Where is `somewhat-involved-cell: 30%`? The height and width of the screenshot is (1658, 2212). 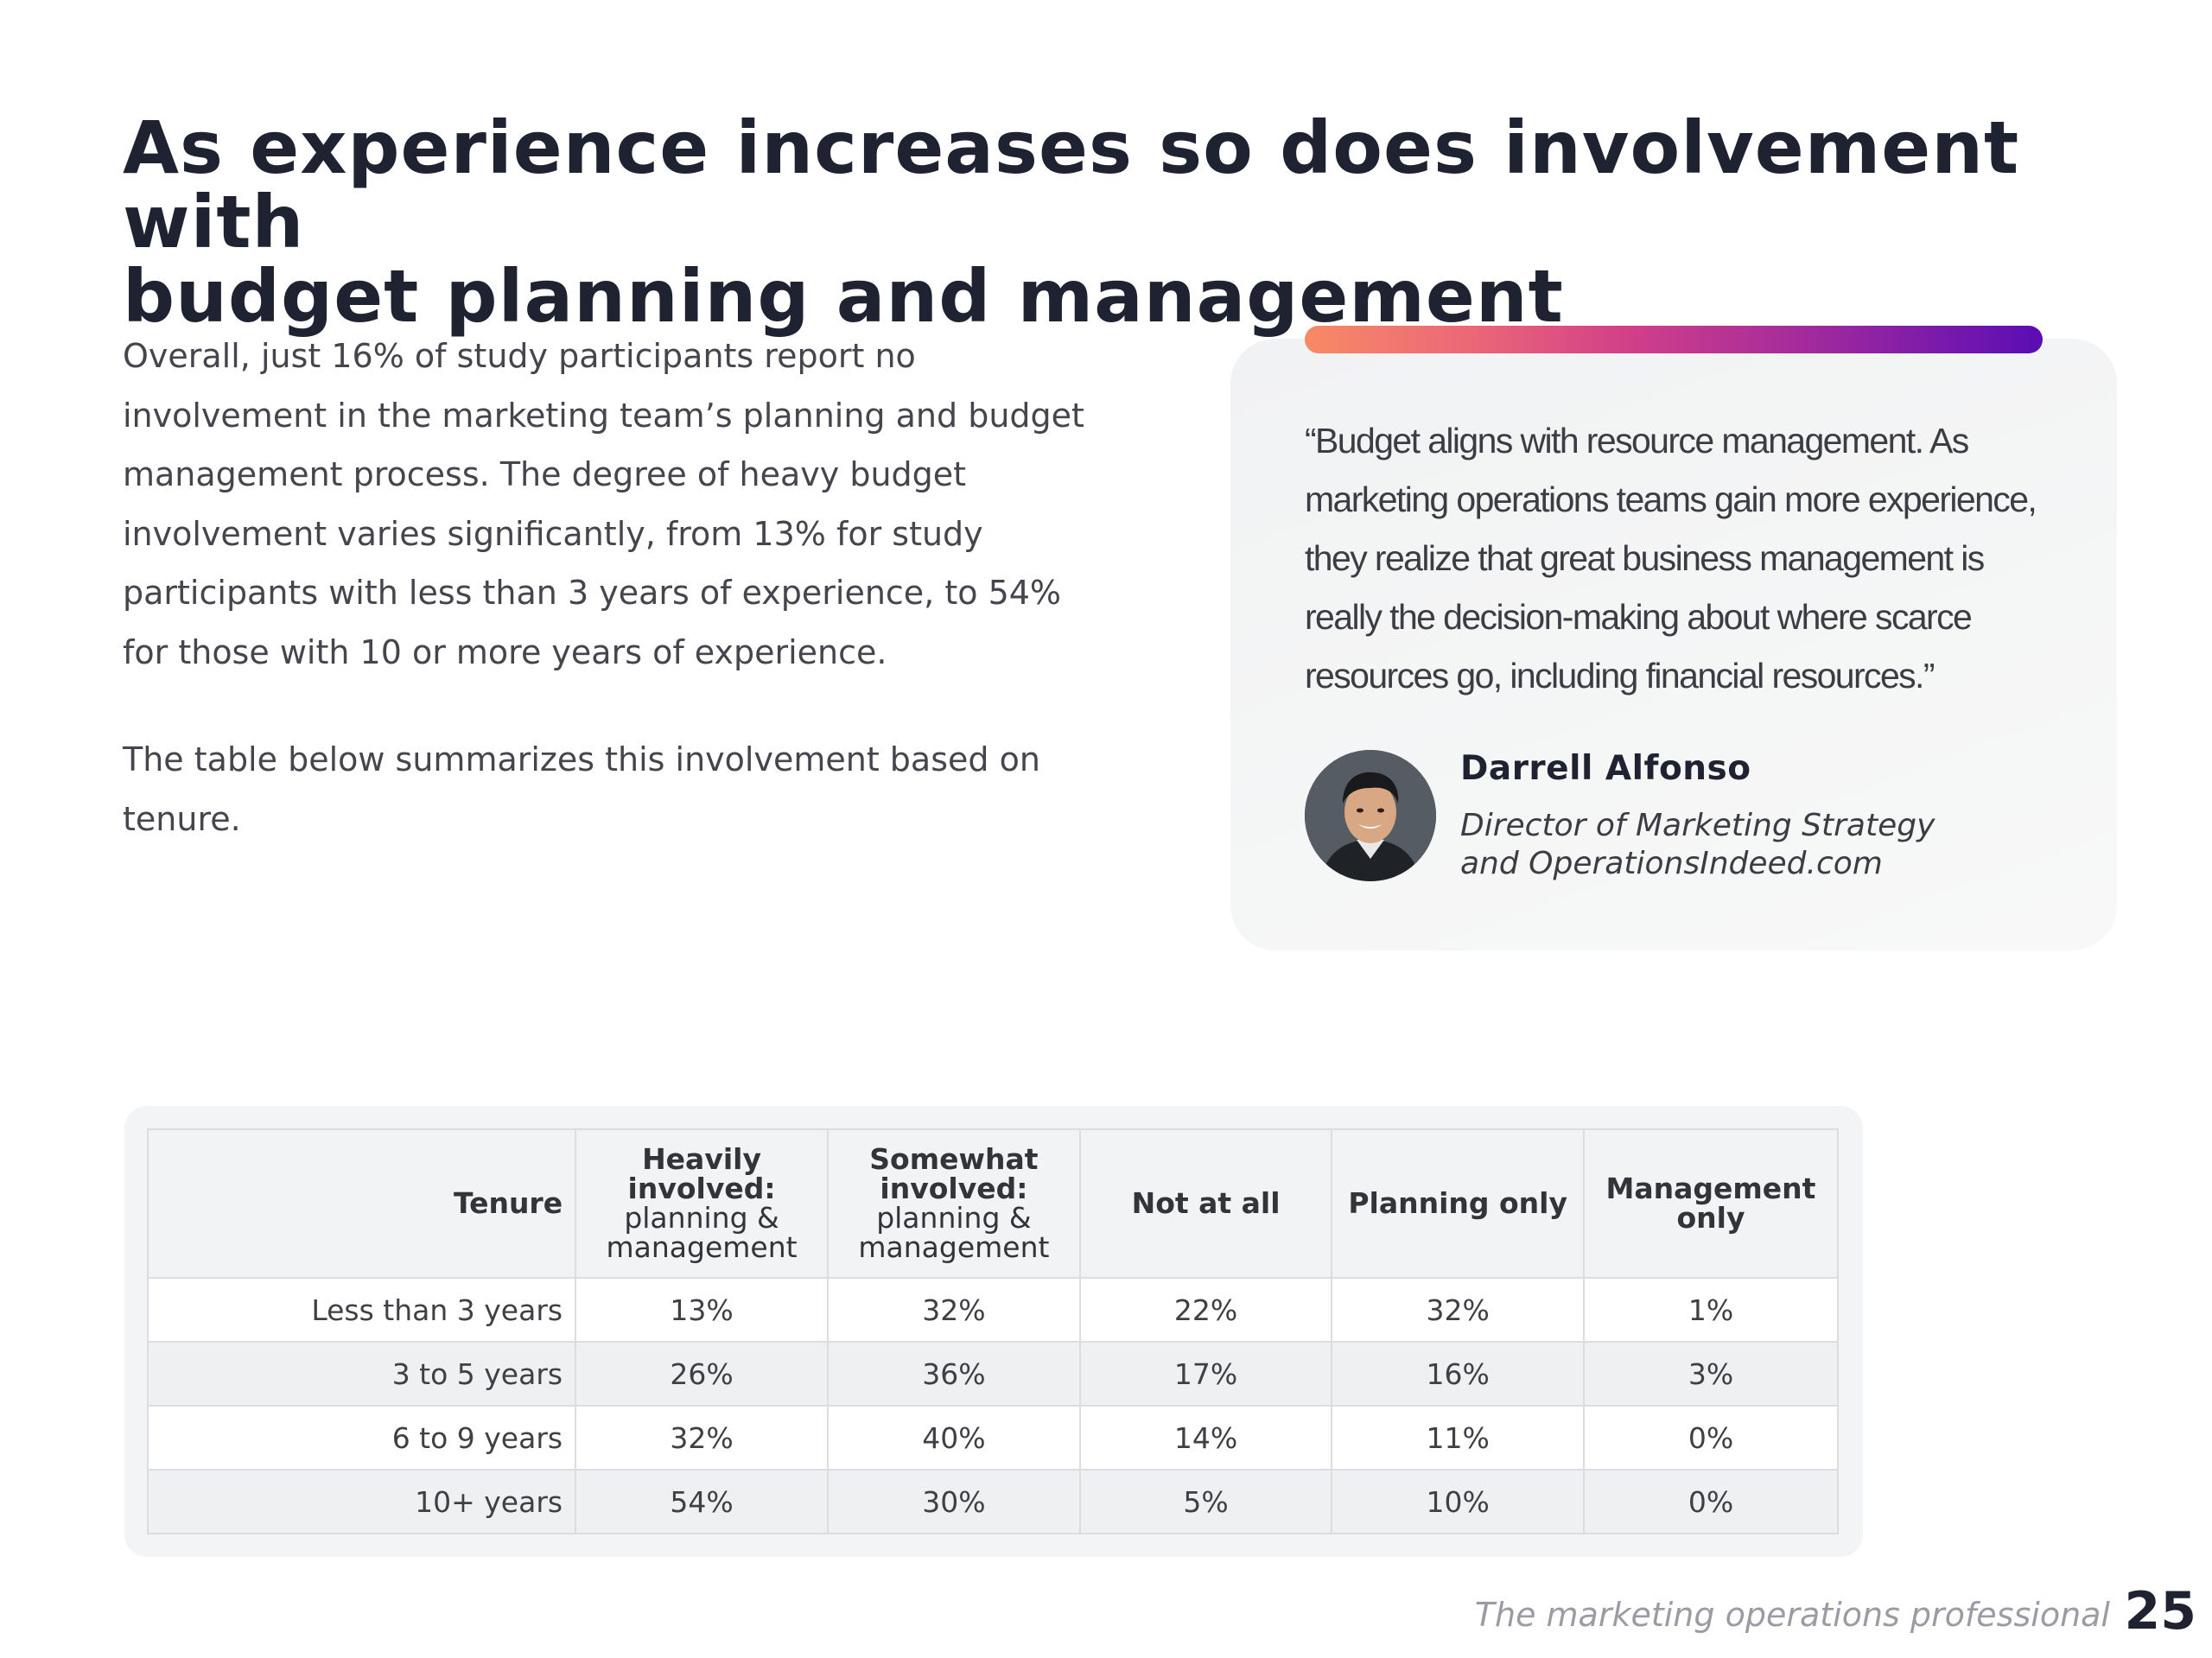 somewhat-involved-cell: 30% is located at coordinates (953, 1501).